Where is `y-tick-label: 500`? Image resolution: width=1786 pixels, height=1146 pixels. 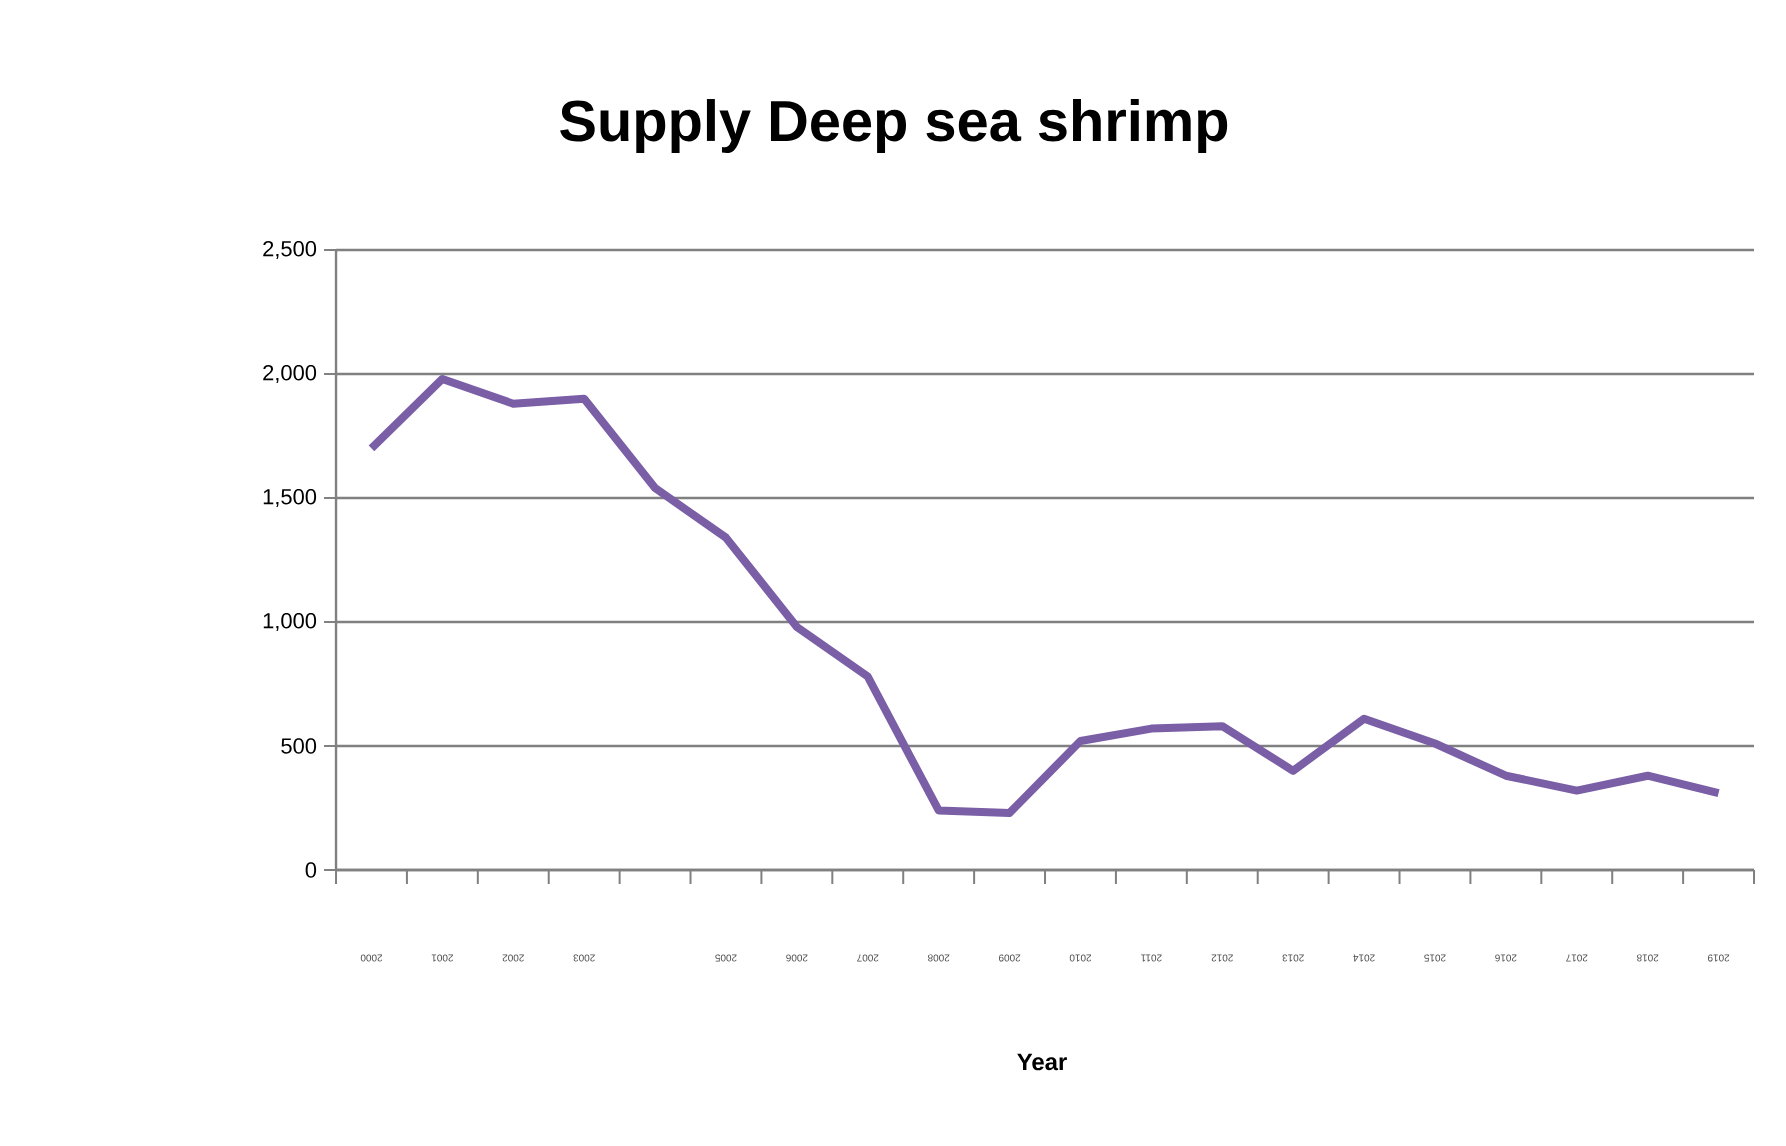
y-tick-label: 500 is located at coordinates (299, 746).